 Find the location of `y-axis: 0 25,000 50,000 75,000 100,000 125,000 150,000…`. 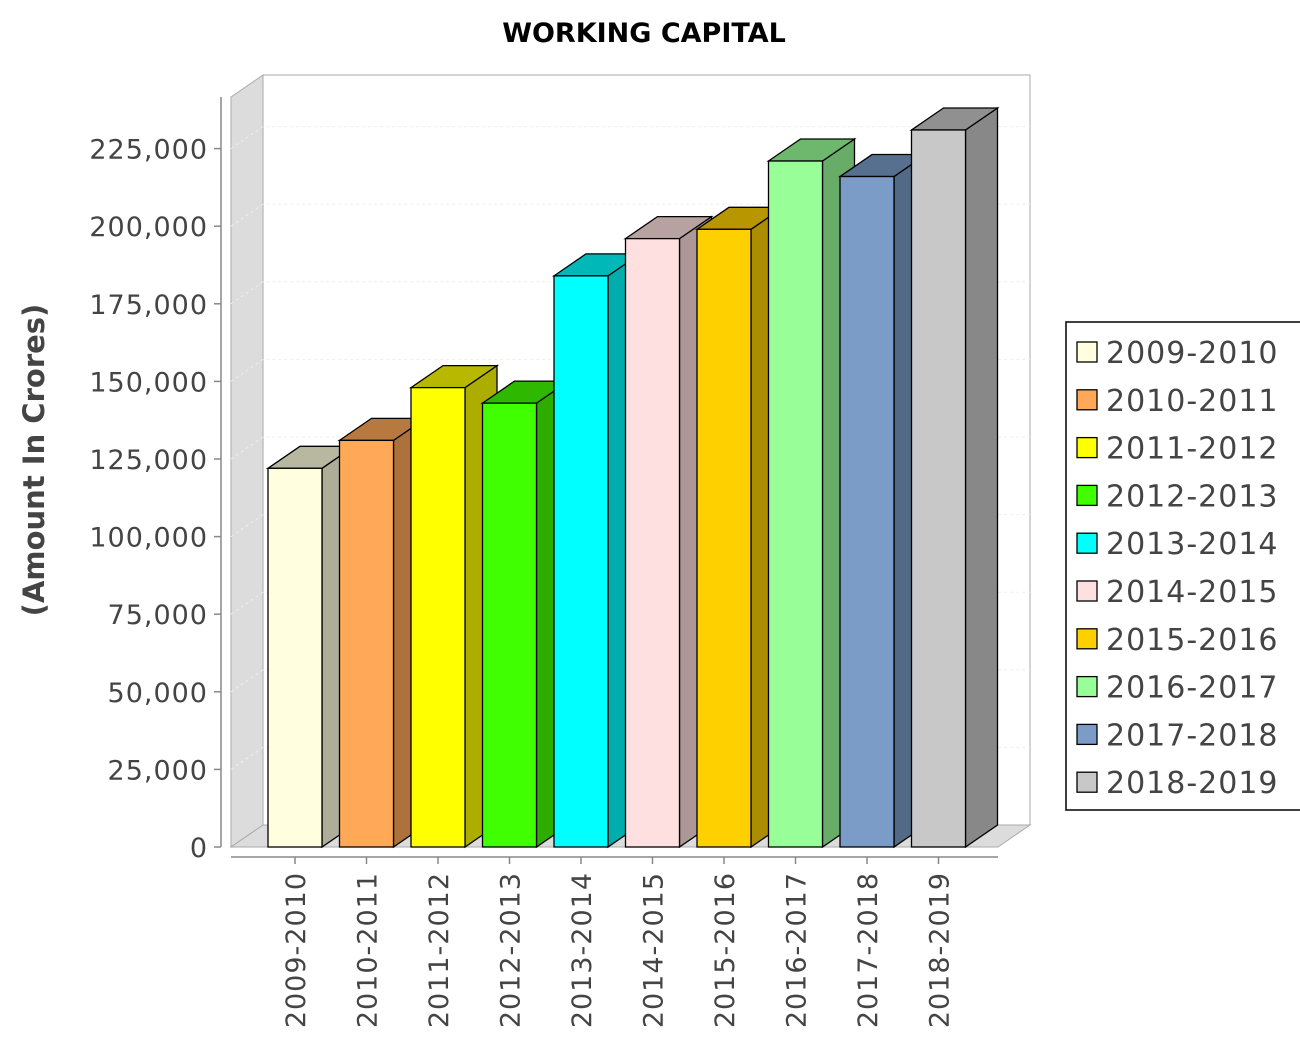

y-axis: 0 25,000 50,000 75,000 100,000 125,000 150,000… is located at coordinates (155, 480).